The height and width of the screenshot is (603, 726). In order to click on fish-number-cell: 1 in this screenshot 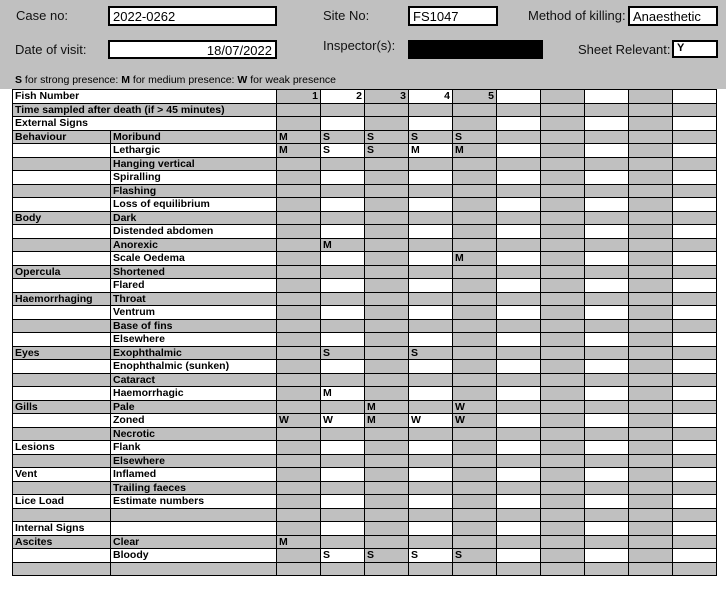, I will do `click(298, 96)`.